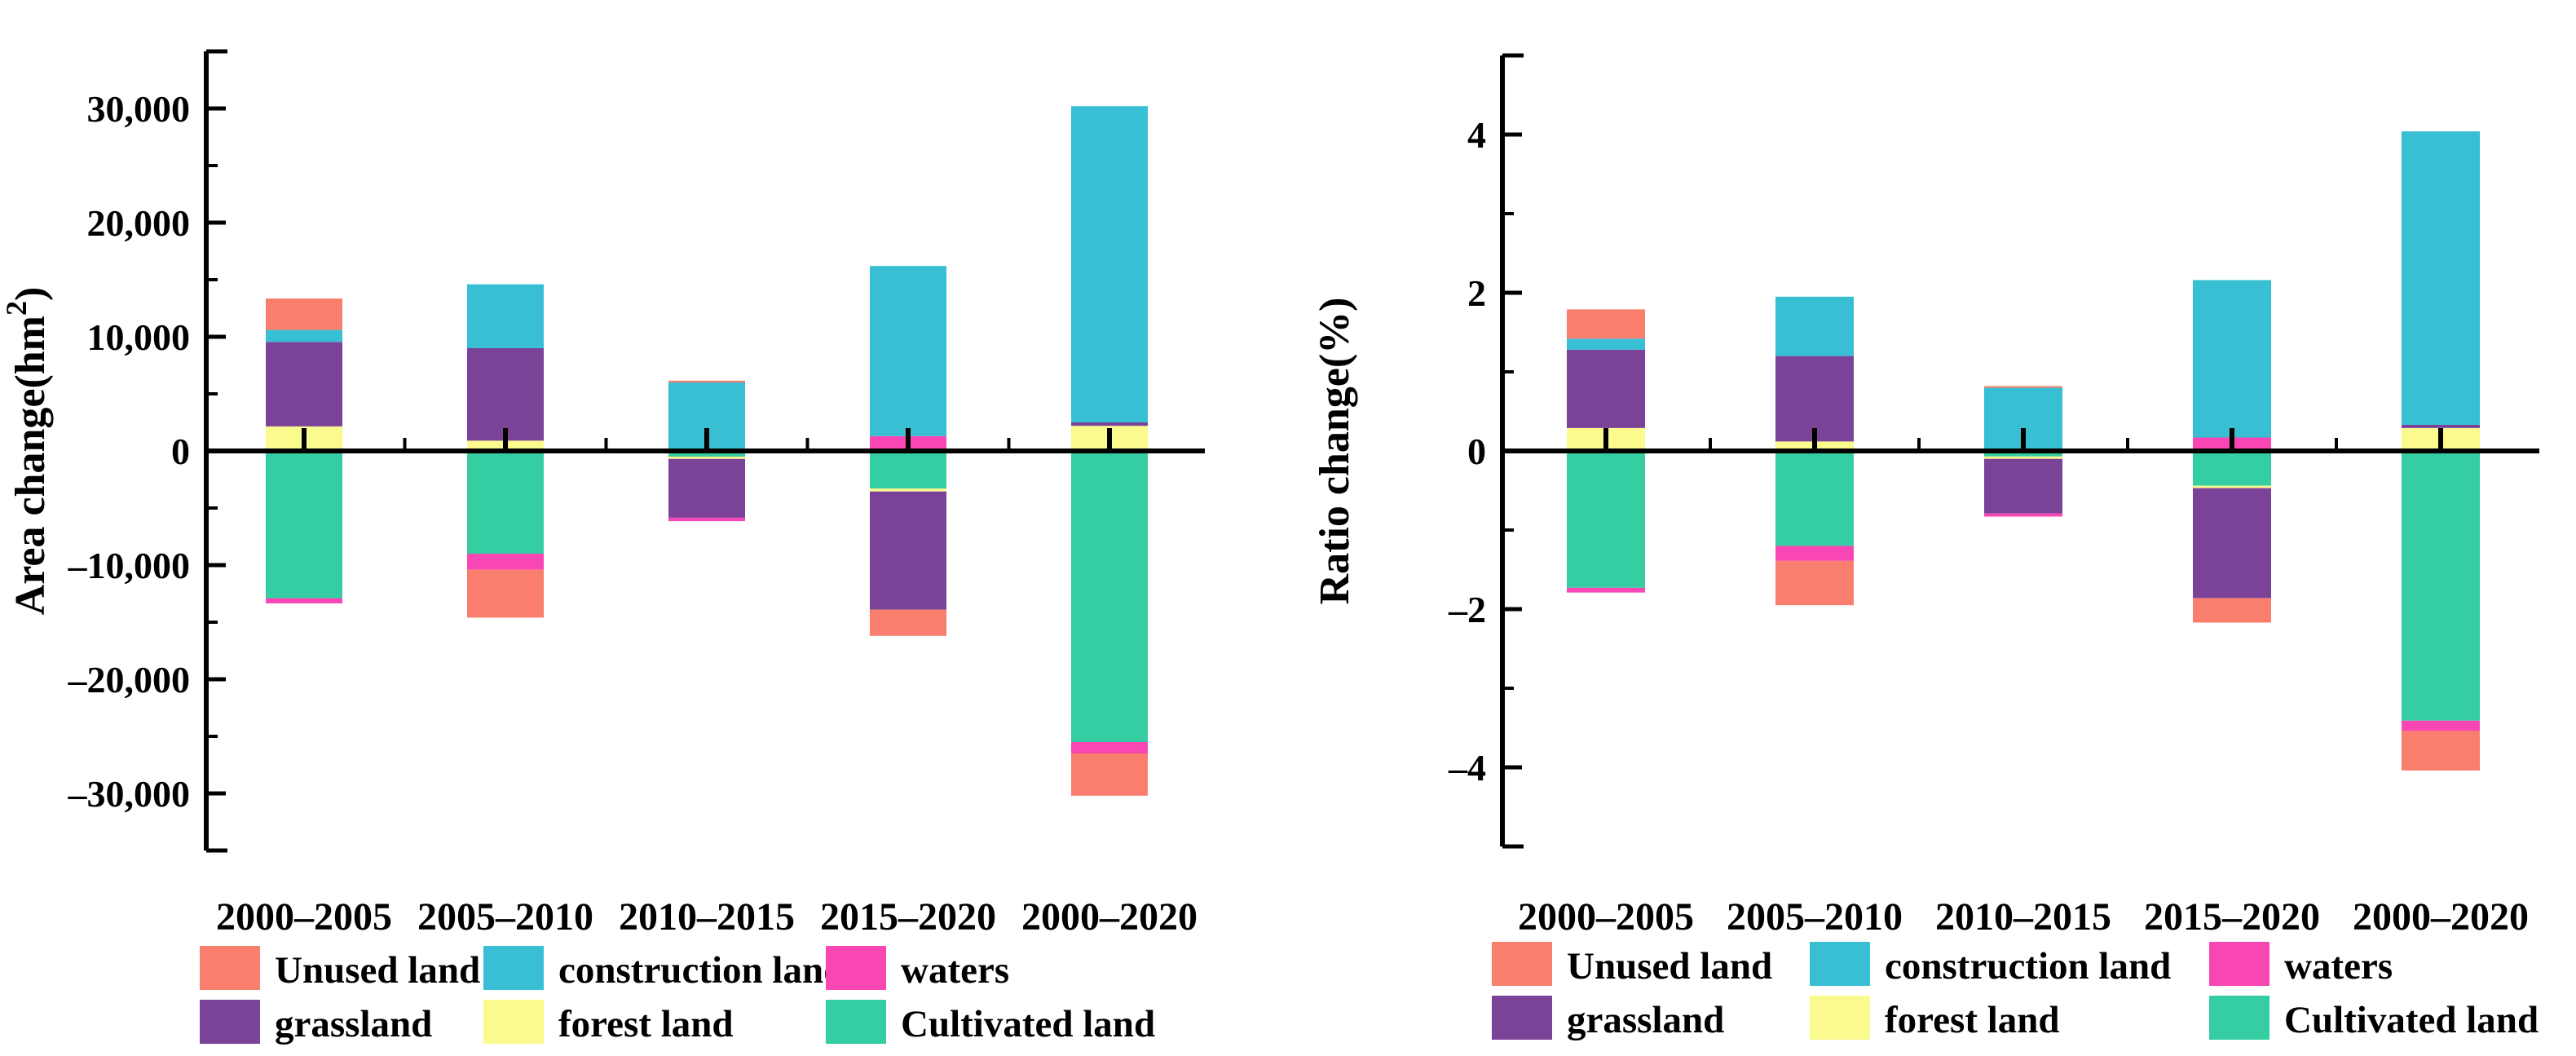 Image resolution: width=2576 pixels, height=1056 pixels. I want to click on y-tick-label: 10,000, so click(139, 337).